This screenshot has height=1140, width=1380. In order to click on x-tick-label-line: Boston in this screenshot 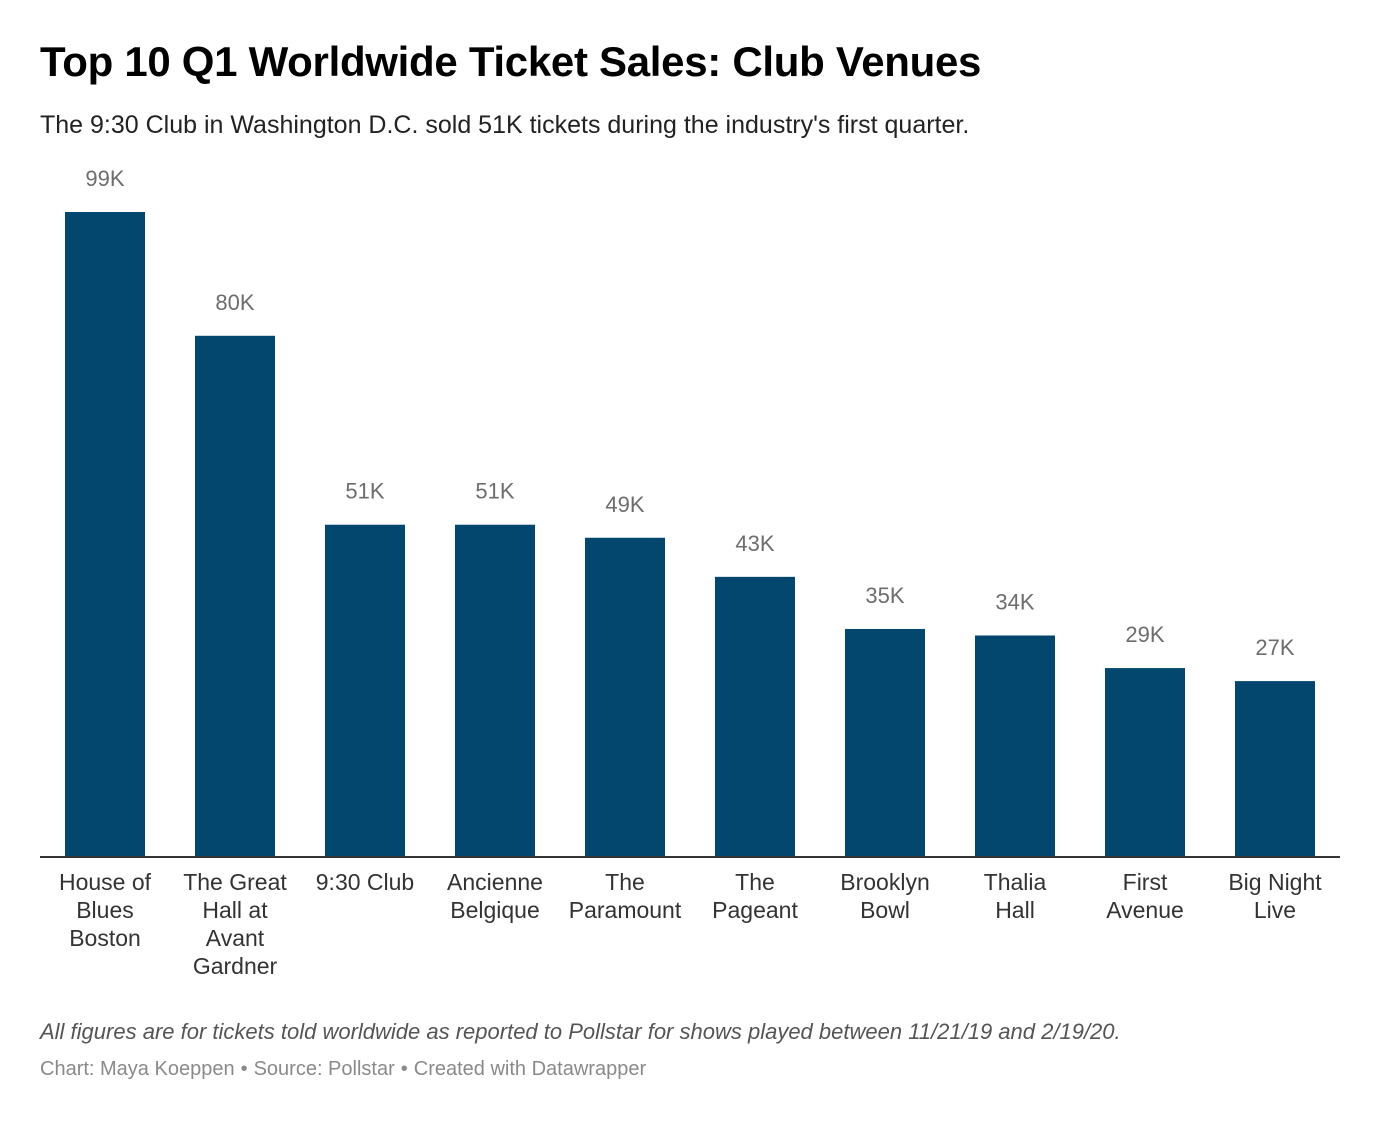, I will do `click(105, 938)`.